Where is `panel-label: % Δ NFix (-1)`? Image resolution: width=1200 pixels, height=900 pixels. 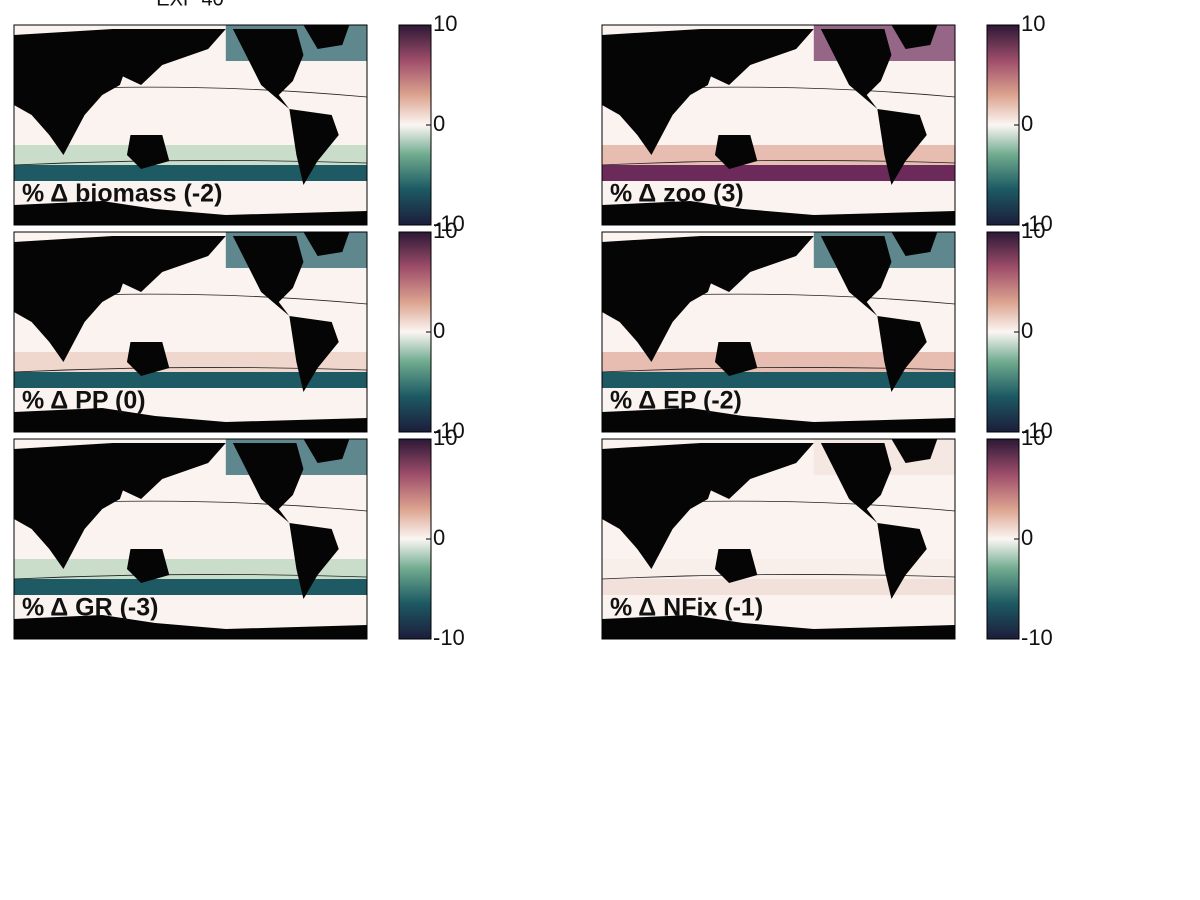 panel-label: % Δ NFix (-1) is located at coordinates (686, 608).